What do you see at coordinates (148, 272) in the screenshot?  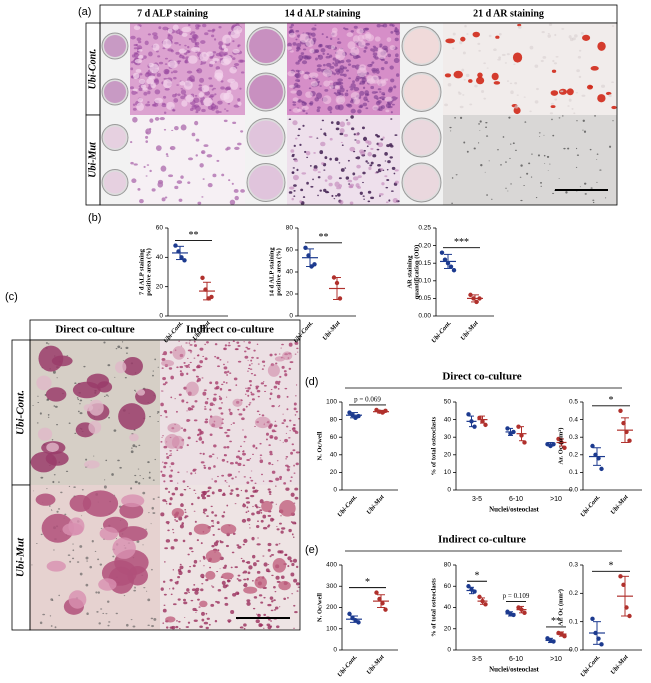 I see `y-axis-label: positive area (%)` at bounding box center [148, 272].